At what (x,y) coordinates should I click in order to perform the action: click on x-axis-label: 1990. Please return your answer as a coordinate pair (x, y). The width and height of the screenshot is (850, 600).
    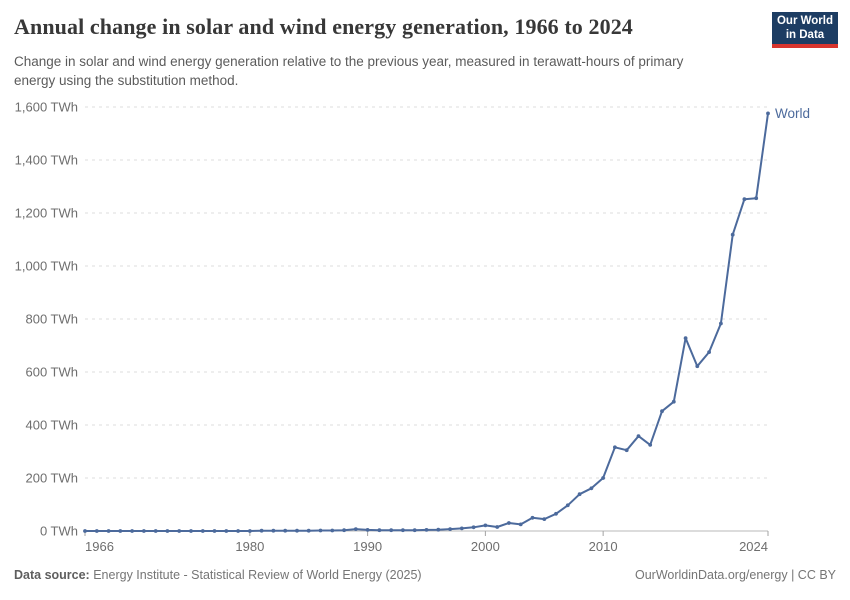
    Looking at the image, I should click on (367, 546).